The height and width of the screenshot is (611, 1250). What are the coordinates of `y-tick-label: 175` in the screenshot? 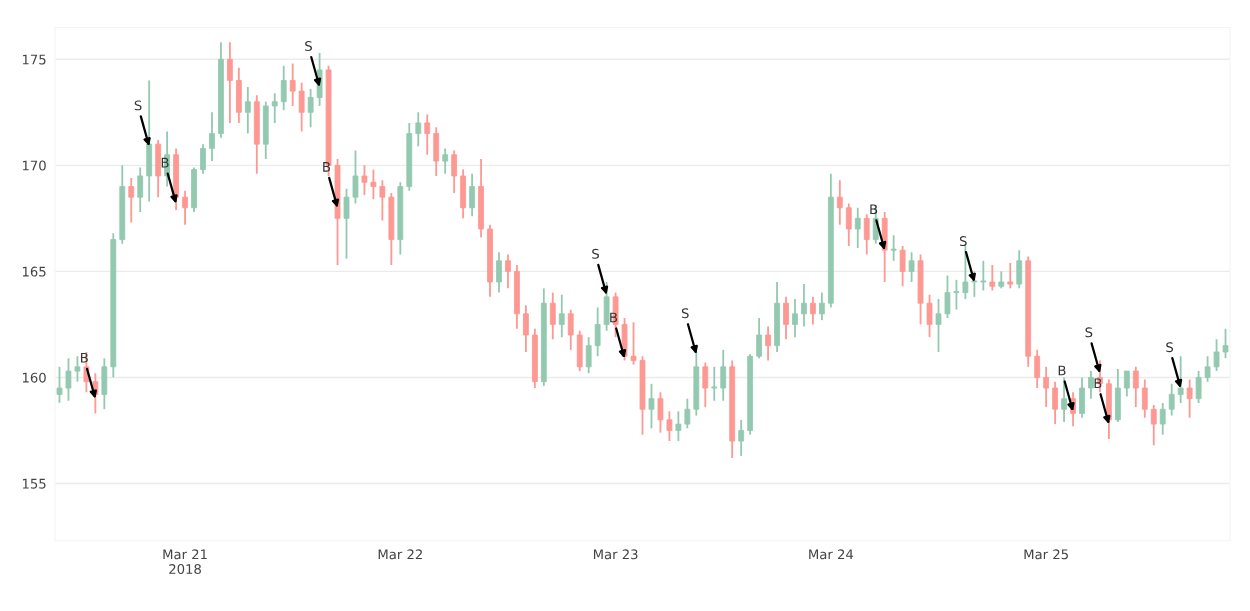 It's located at (34, 59).